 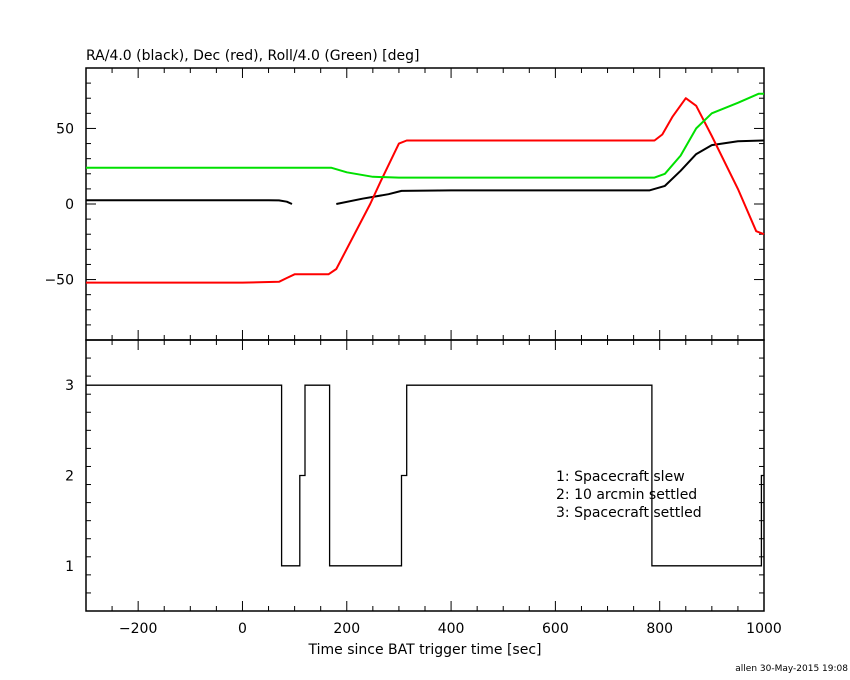 What do you see at coordinates (59, 281) in the screenshot?
I see `top-y-tick-label: −50` at bounding box center [59, 281].